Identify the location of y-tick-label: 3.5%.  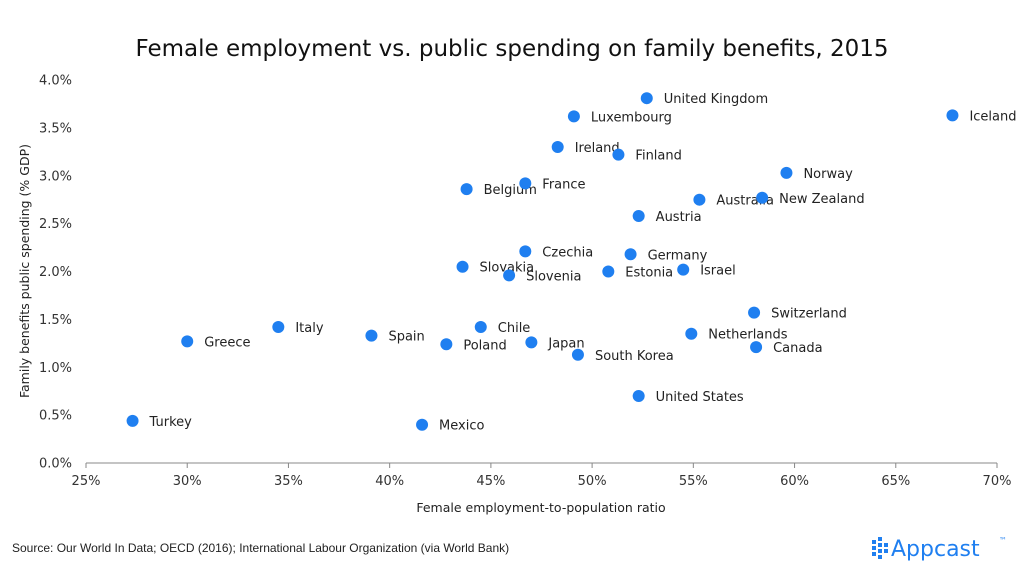
(55, 128).